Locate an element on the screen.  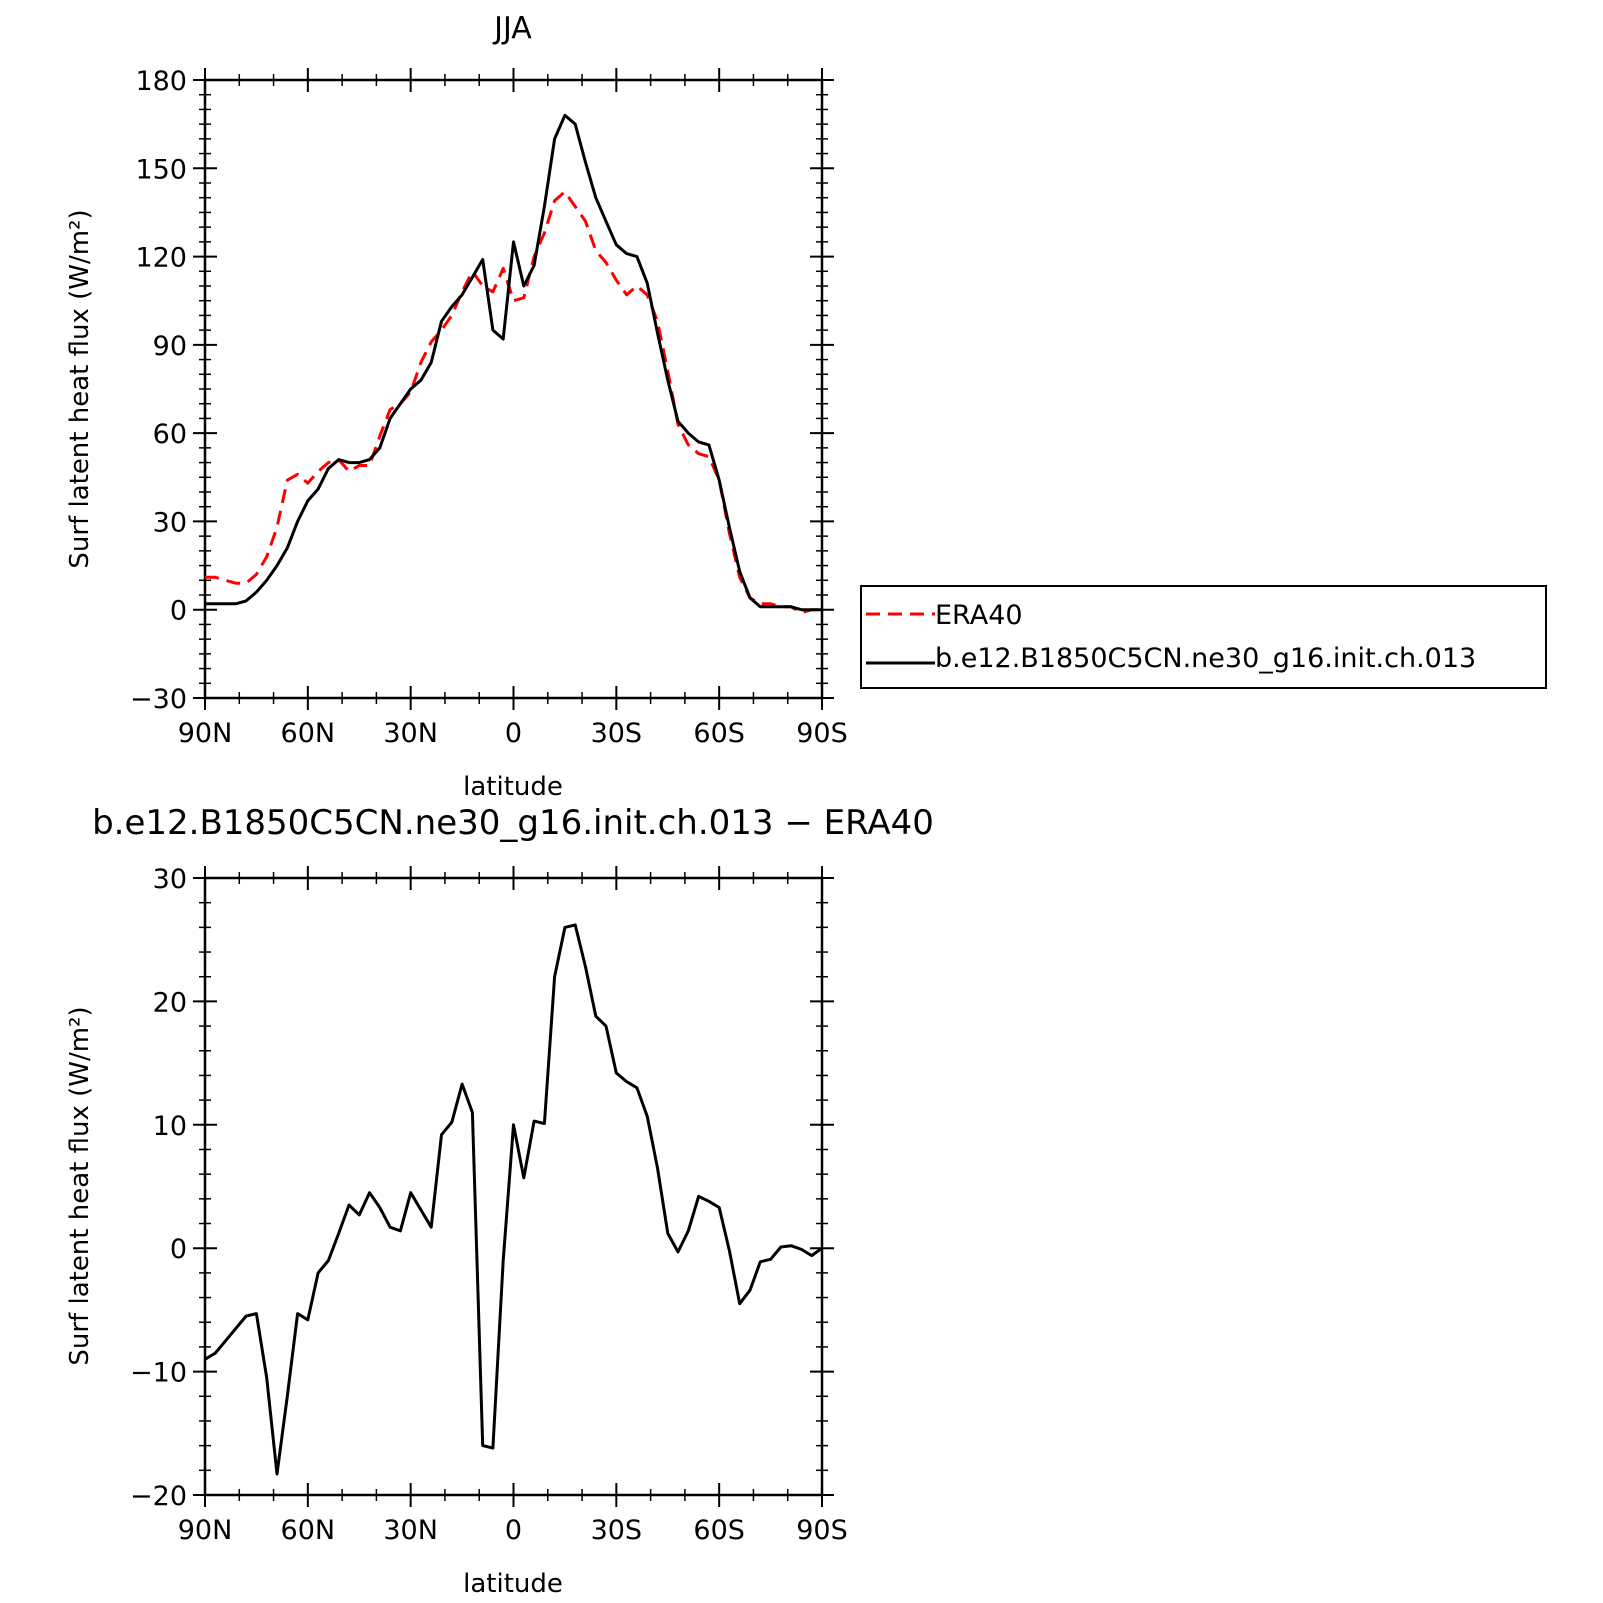
top-y-tick-labels: −30 0 30 60 90 120 150 180 is located at coordinates (158, 390).